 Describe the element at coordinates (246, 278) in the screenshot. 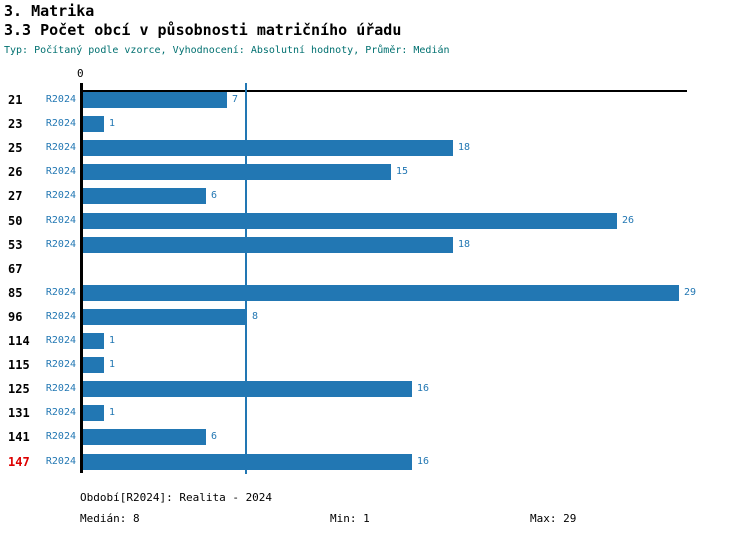

I see `median-line` at that location.